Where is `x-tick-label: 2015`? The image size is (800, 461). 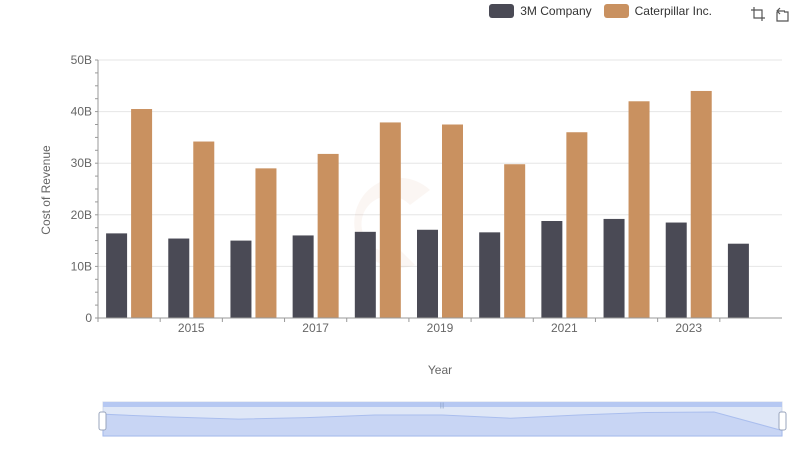
x-tick-label: 2015 is located at coordinates (191, 328).